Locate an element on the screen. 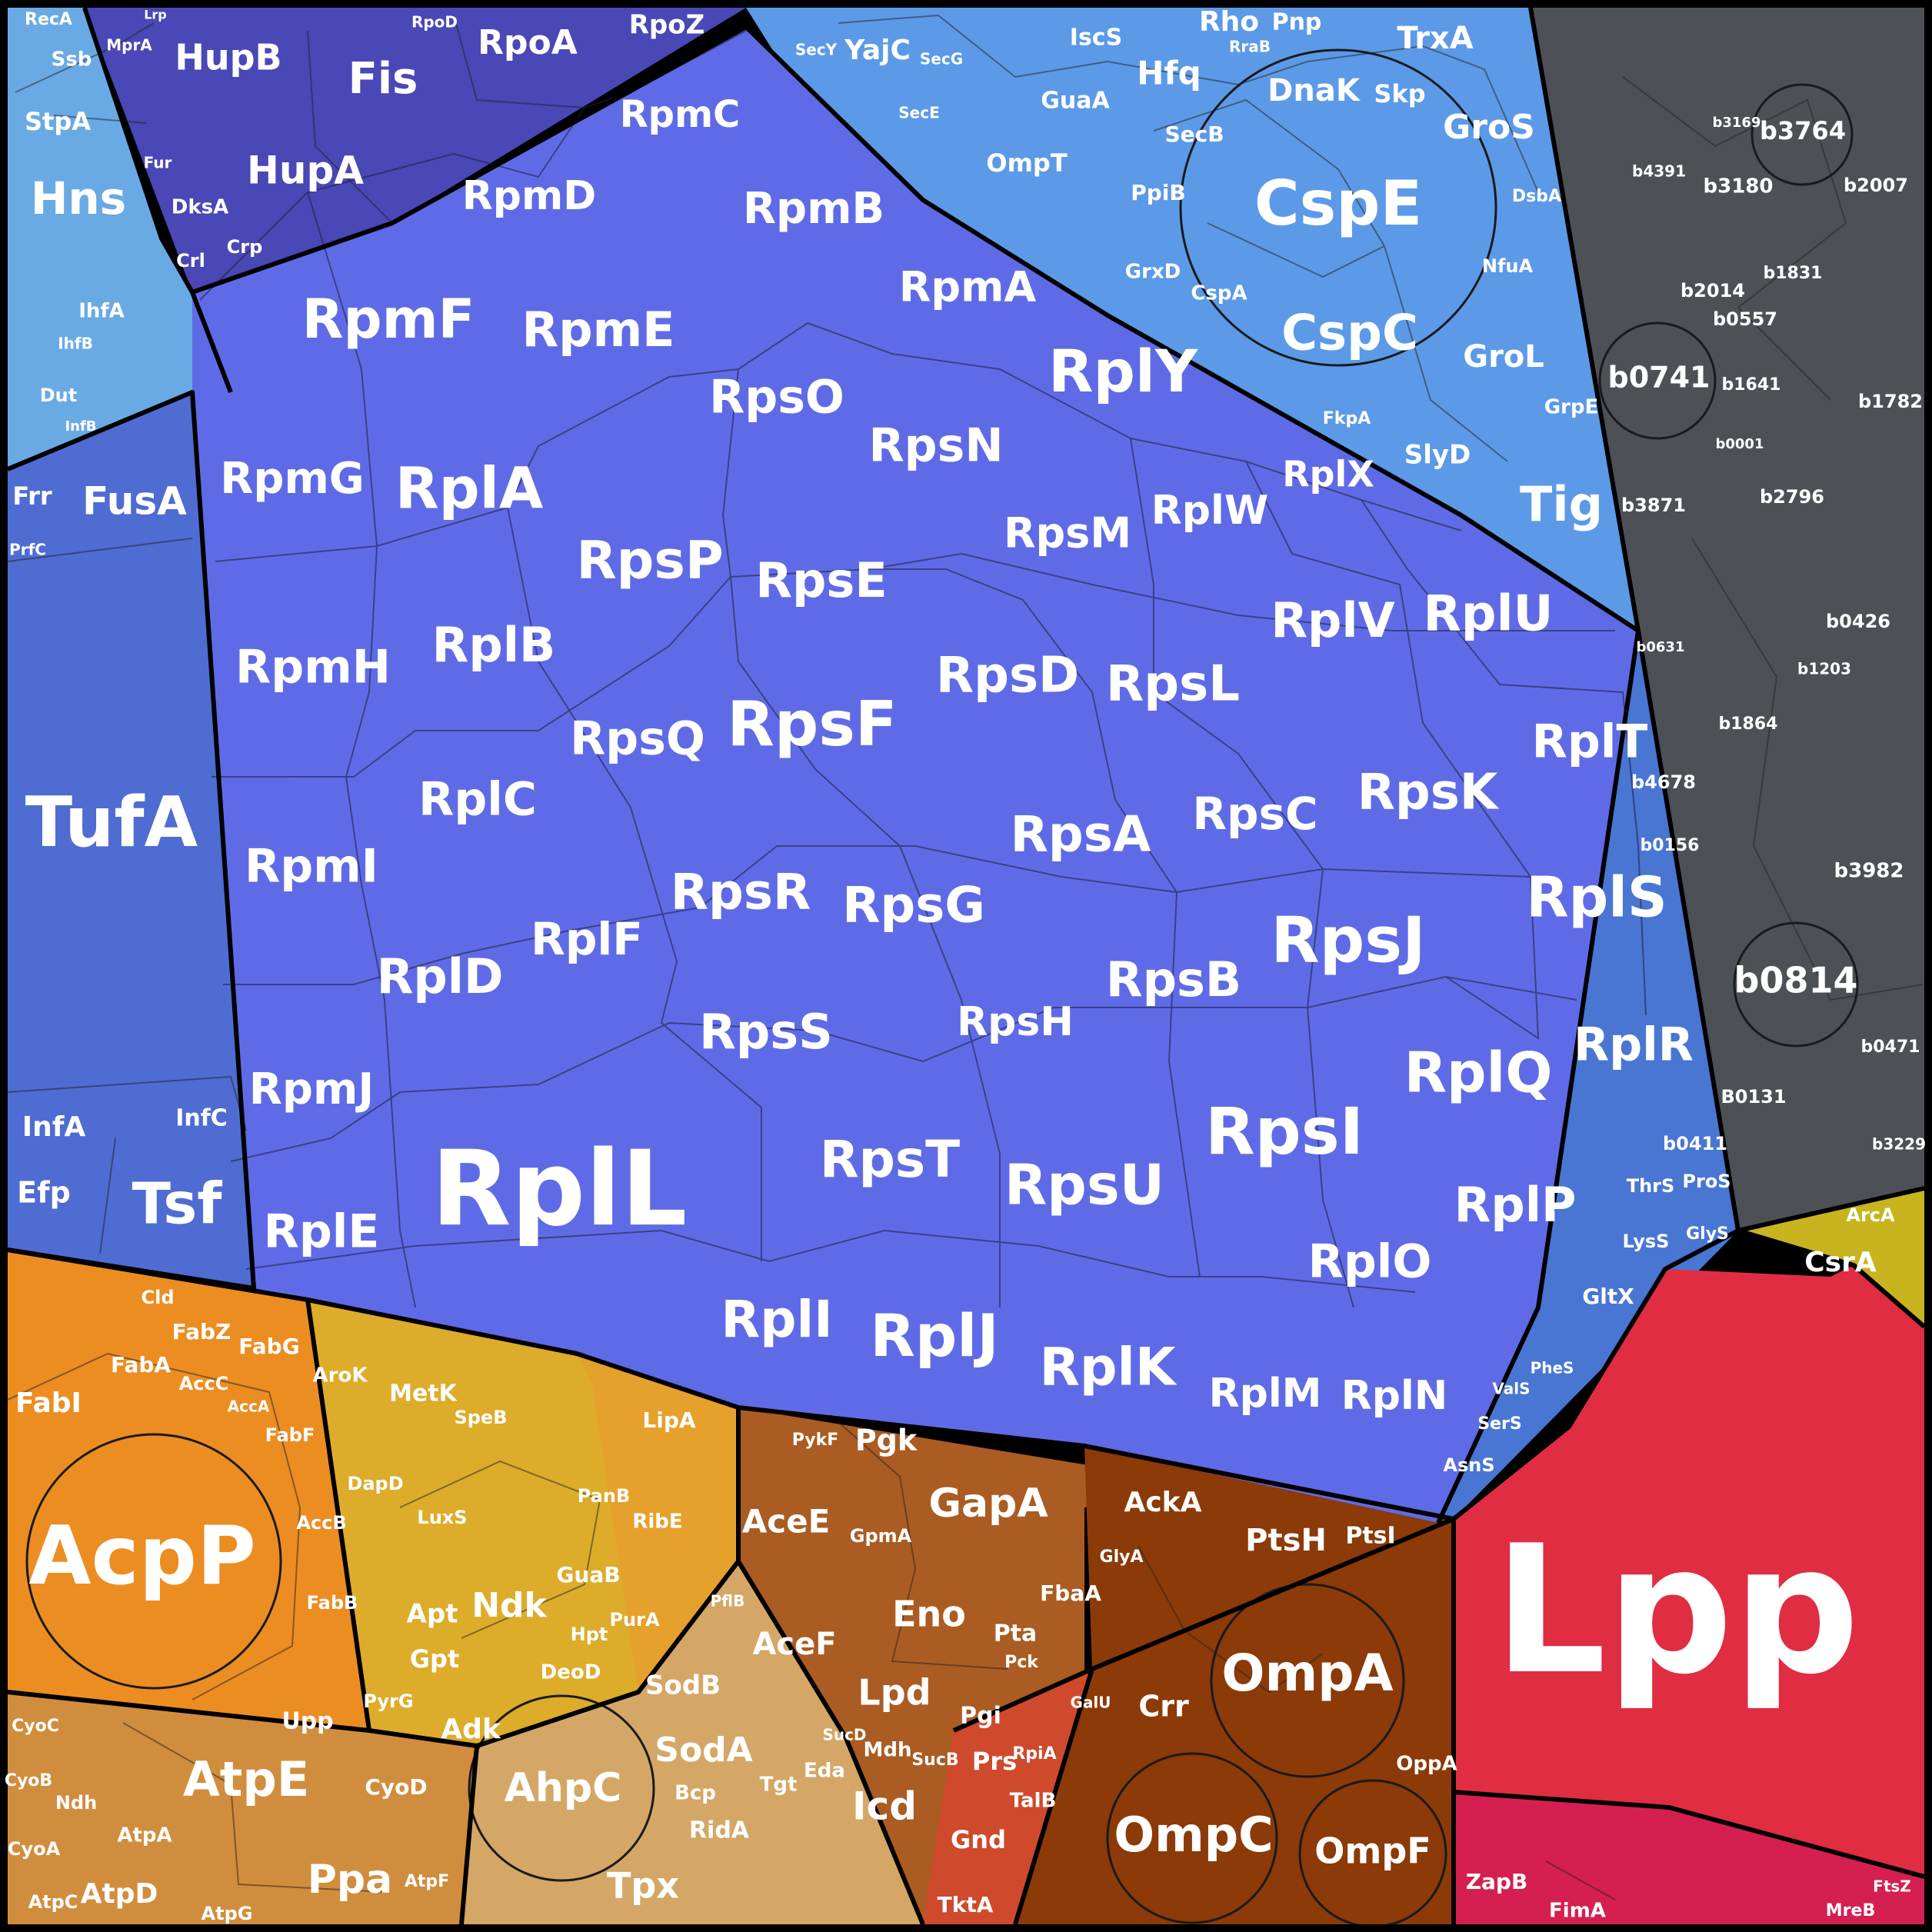 This screenshot has height=1932, width=1932. label-rpmf: RpmF is located at coordinates (388, 319).